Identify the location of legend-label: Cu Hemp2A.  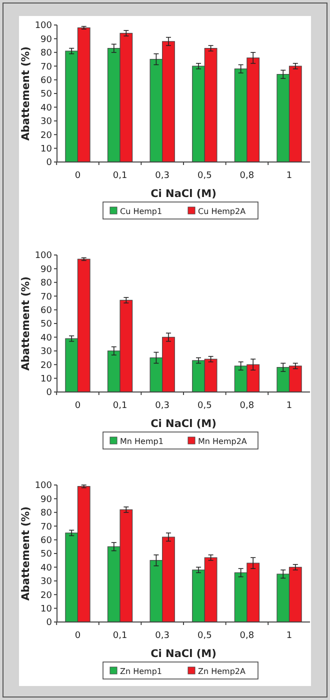
(222, 211).